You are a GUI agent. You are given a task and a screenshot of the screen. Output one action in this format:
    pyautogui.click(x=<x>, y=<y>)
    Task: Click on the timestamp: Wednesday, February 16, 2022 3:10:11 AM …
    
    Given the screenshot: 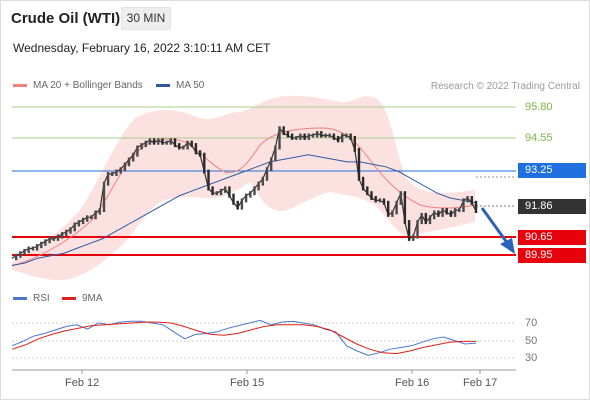 What is the action you would take?
    pyautogui.click(x=142, y=48)
    